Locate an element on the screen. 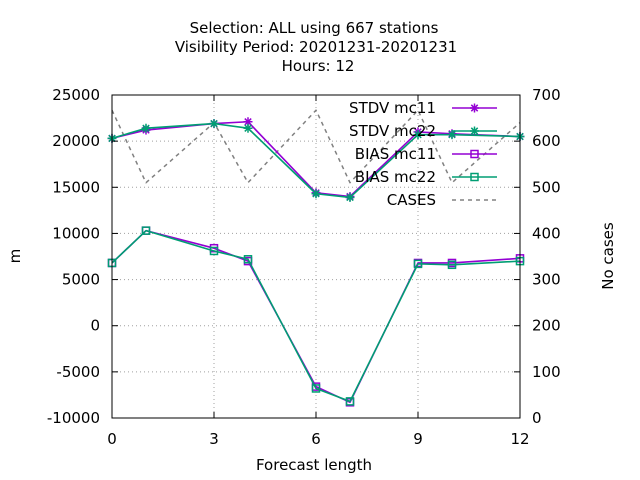 The height and width of the screenshot is (480, 640). y-tick-label: 0 is located at coordinates (95, 326).